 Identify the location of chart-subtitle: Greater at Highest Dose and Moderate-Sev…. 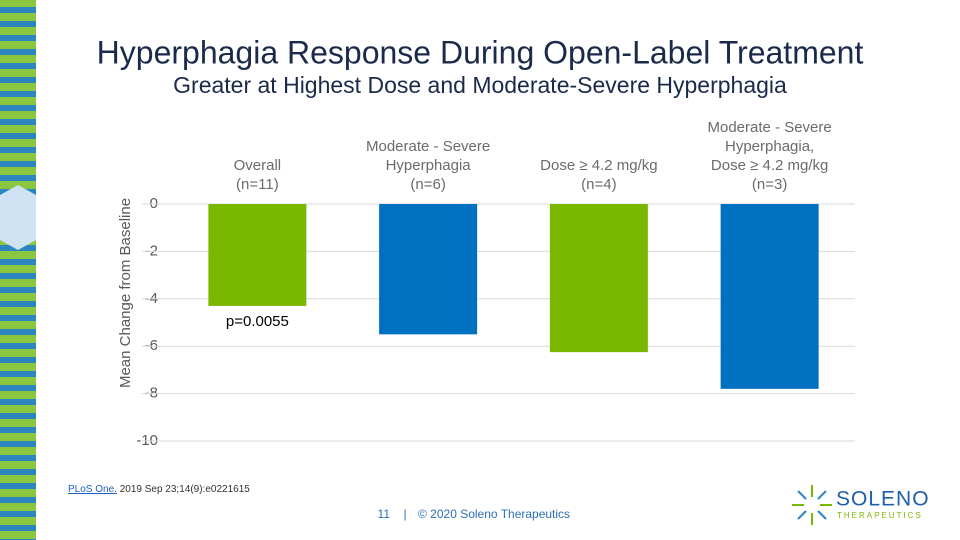
(480, 85).